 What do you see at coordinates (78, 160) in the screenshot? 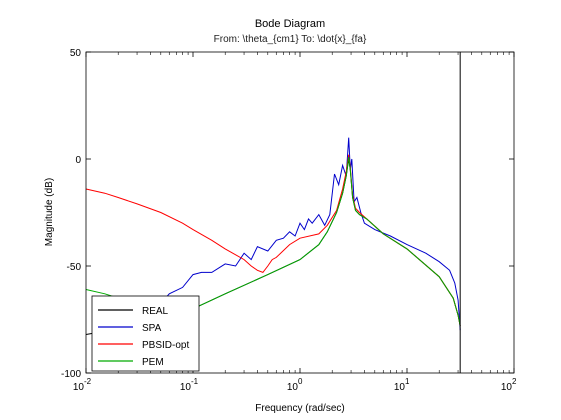
I see `y-tick-label: 0` at bounding box center [78, 160].